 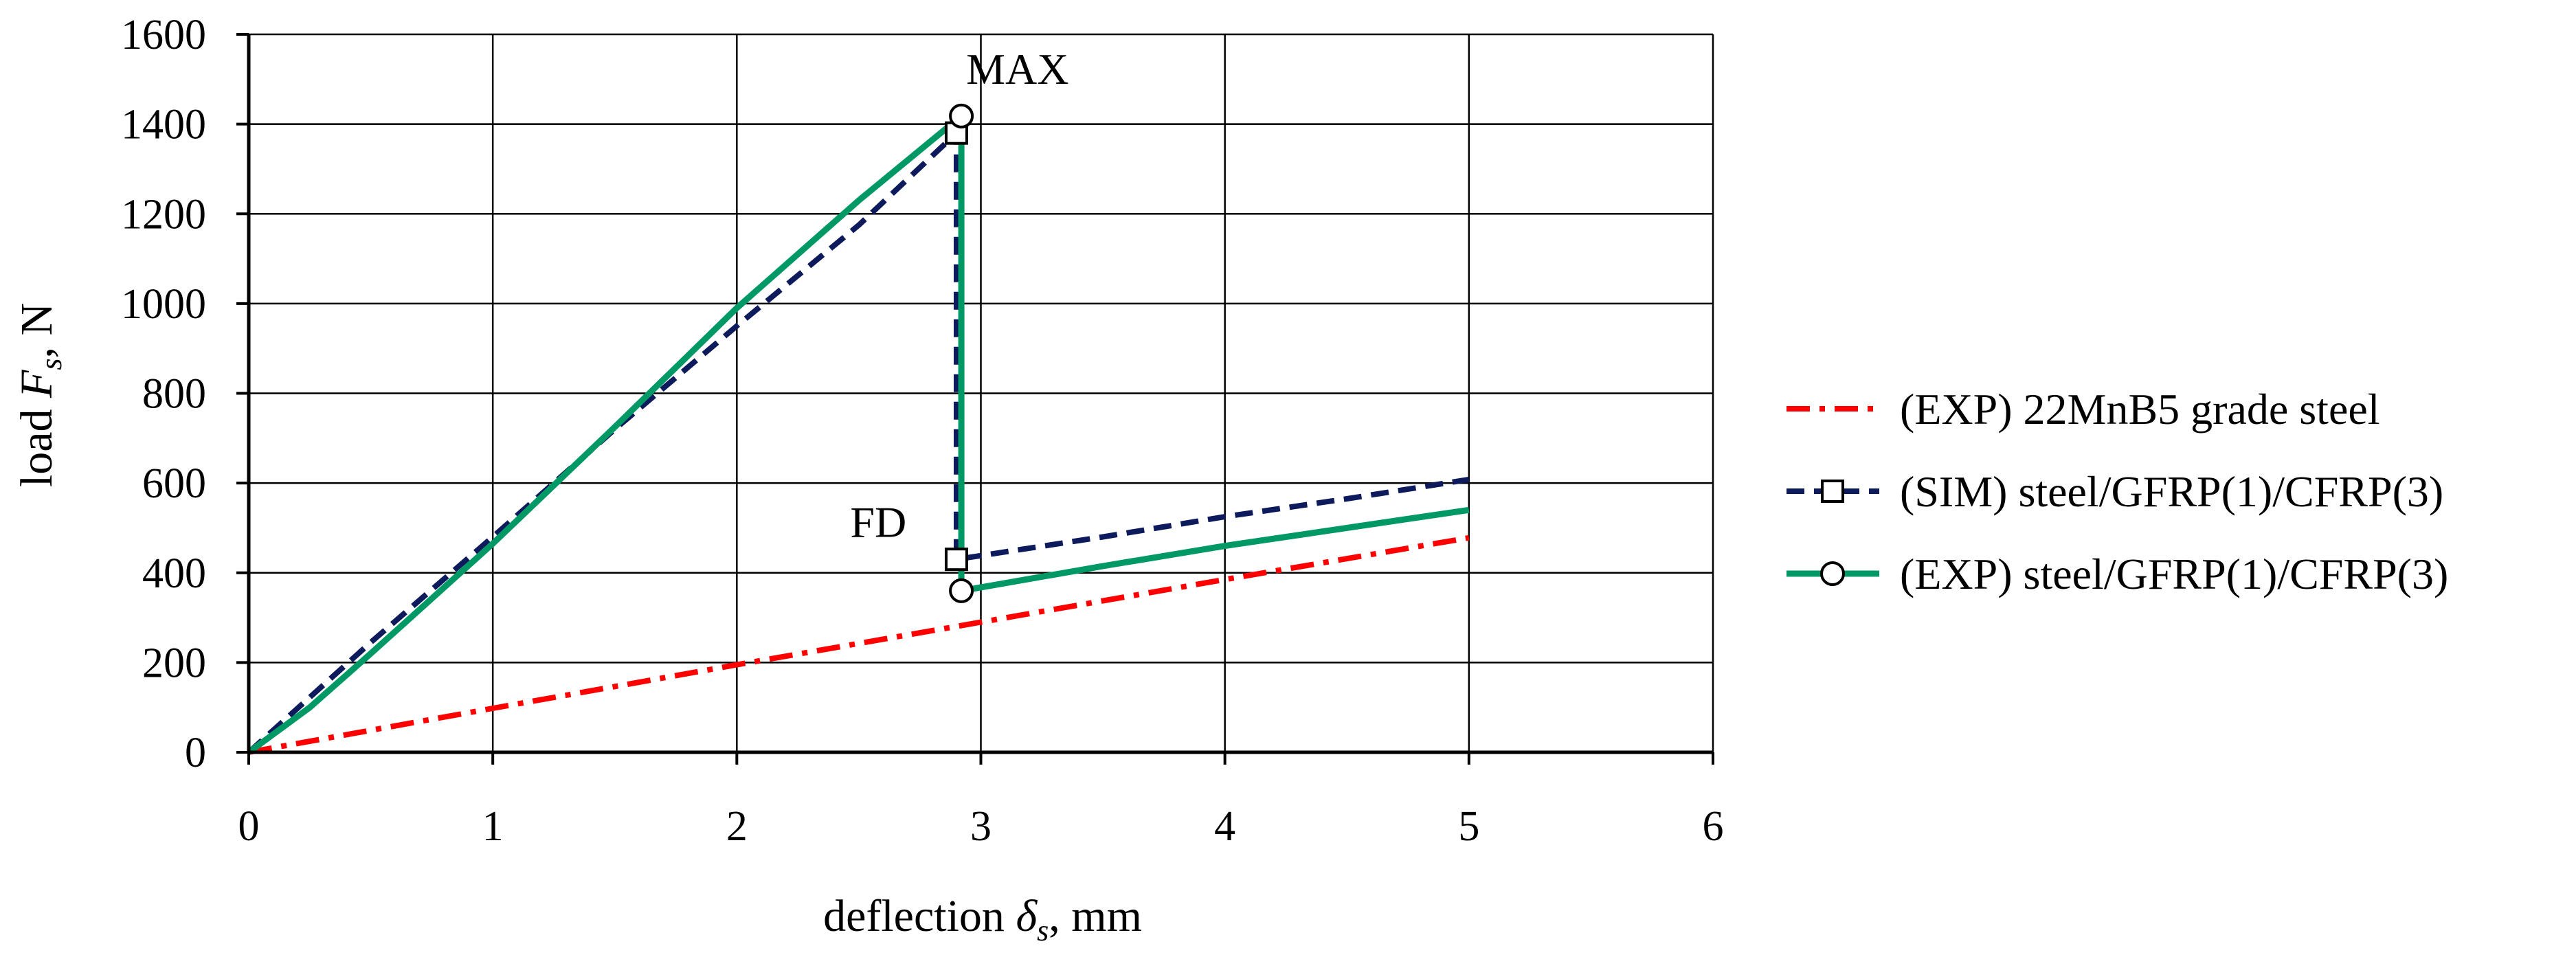 What do you see at coordinates (1095, 916) in the screenshot?
I see `x-axis-title-suffix: , mm` at bounding box center [1095, 916].